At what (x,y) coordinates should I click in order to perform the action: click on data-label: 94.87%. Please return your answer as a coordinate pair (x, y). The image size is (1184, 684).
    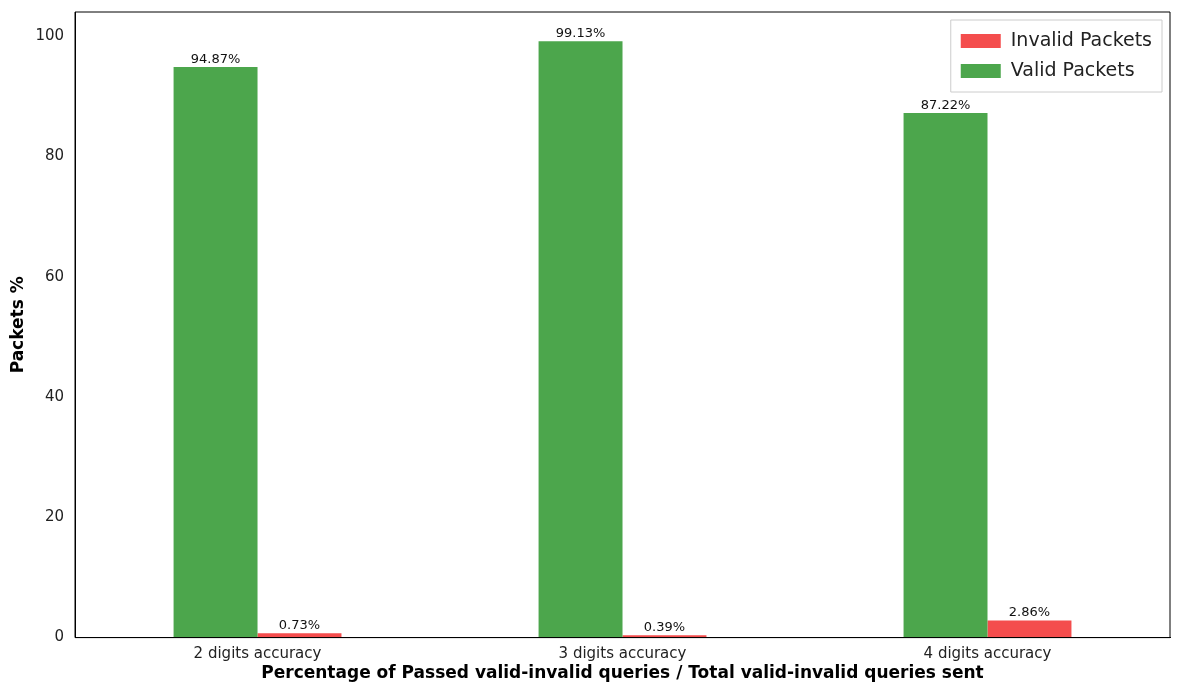
    Looking at the image, I should click on (215, 58).